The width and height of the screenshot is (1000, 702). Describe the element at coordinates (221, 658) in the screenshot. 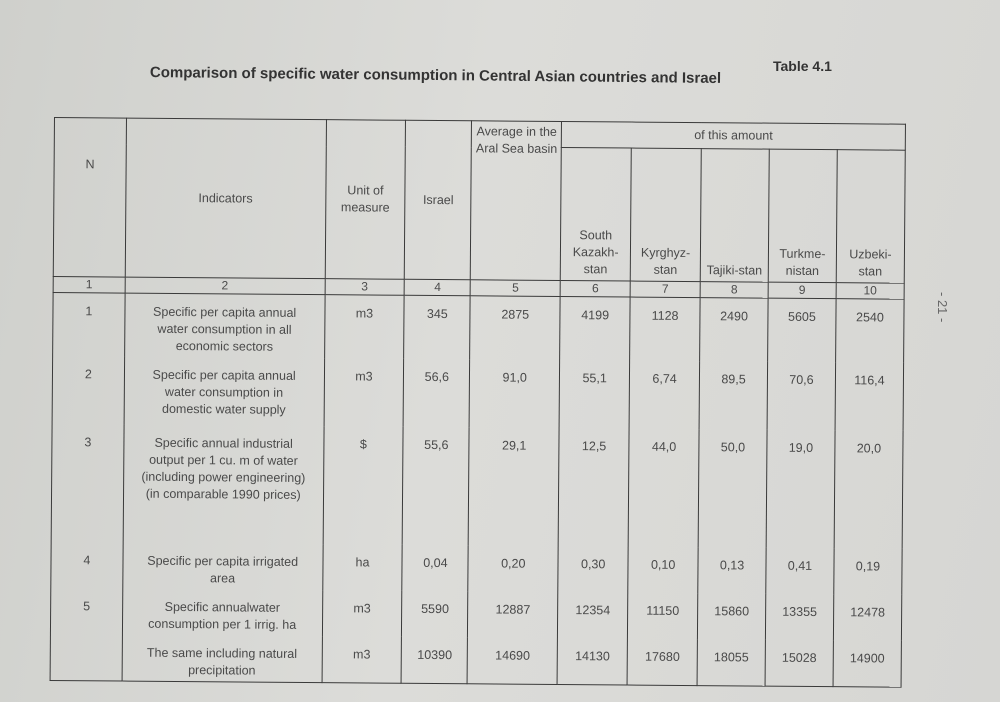

I see `indicator: The same including natural precipitation` at that location.